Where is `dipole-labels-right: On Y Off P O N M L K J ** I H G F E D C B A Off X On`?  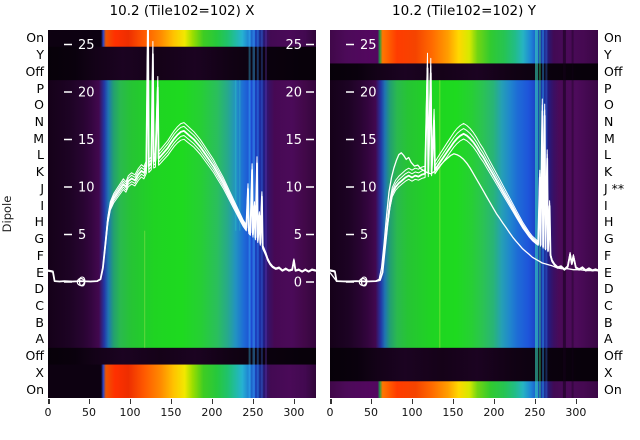 dipole-labels-right: On Y Off P O N M L K J ** I H G F E D C B A Off X On is located at coordinates (622, 220).